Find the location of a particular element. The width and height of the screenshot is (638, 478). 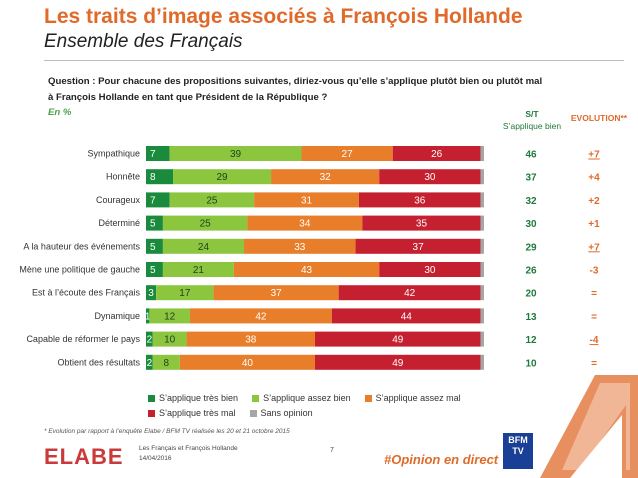

segment-value-label: 44 is located at coordinates (407, 316).